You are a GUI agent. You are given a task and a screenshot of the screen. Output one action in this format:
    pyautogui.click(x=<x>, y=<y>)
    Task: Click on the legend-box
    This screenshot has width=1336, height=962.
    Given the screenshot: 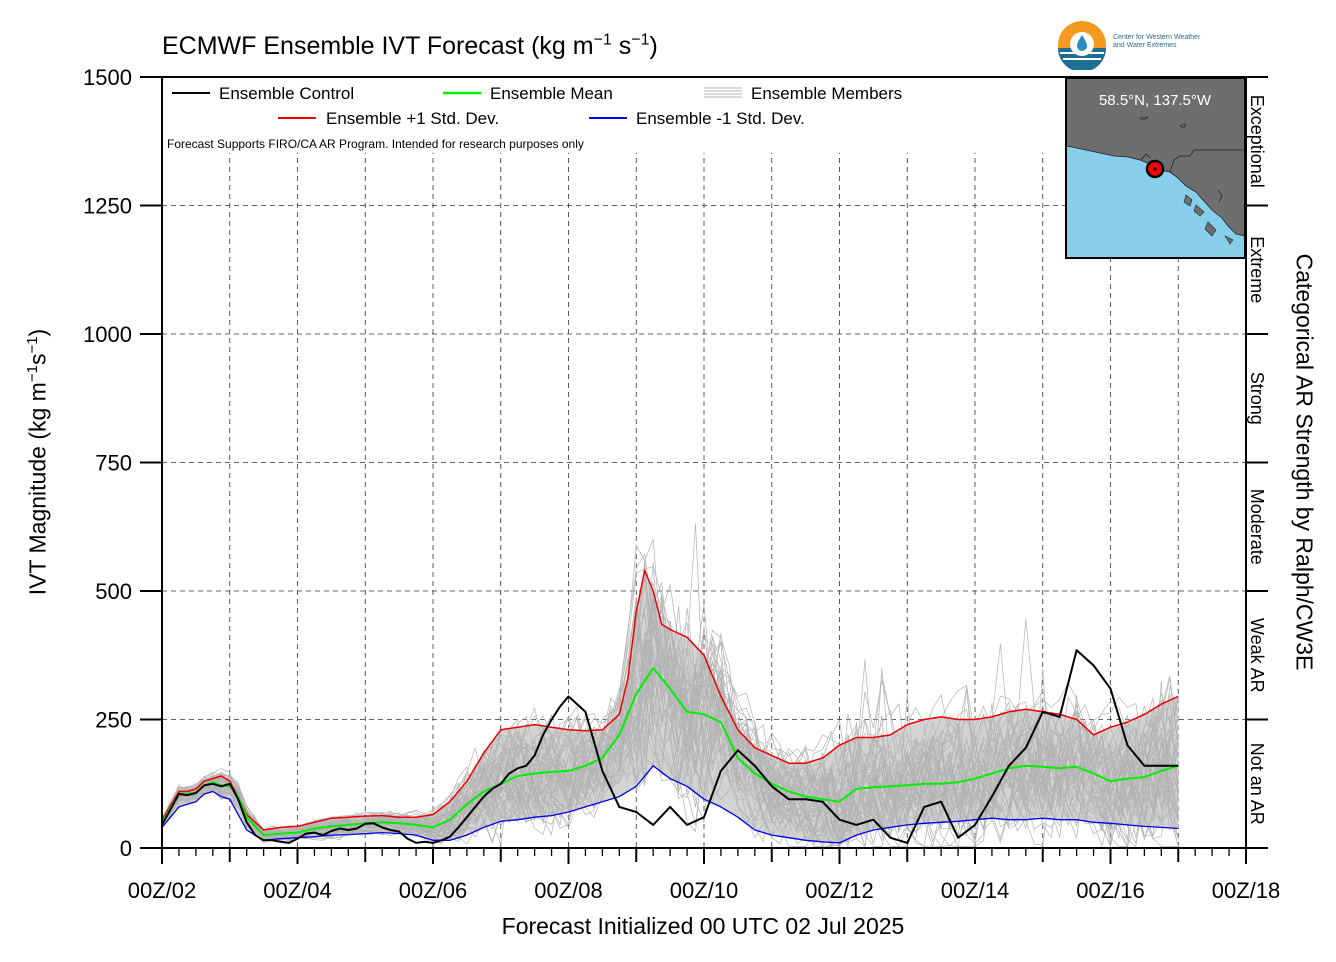 What is the action you would take?
    pyautogui.click(x=613, y=115)
    